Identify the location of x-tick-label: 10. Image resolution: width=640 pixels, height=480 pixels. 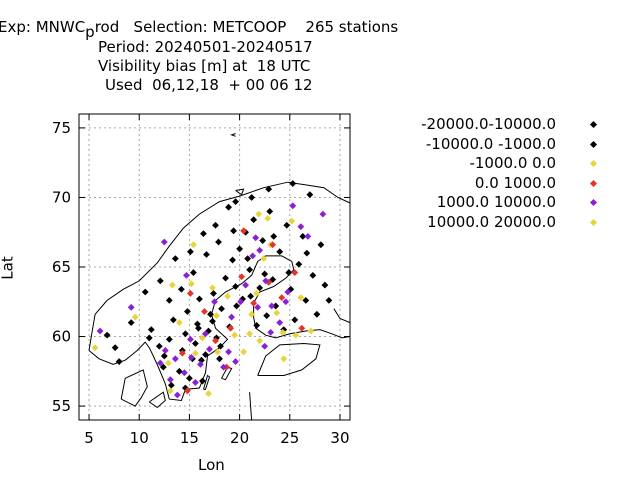
(139, 438).